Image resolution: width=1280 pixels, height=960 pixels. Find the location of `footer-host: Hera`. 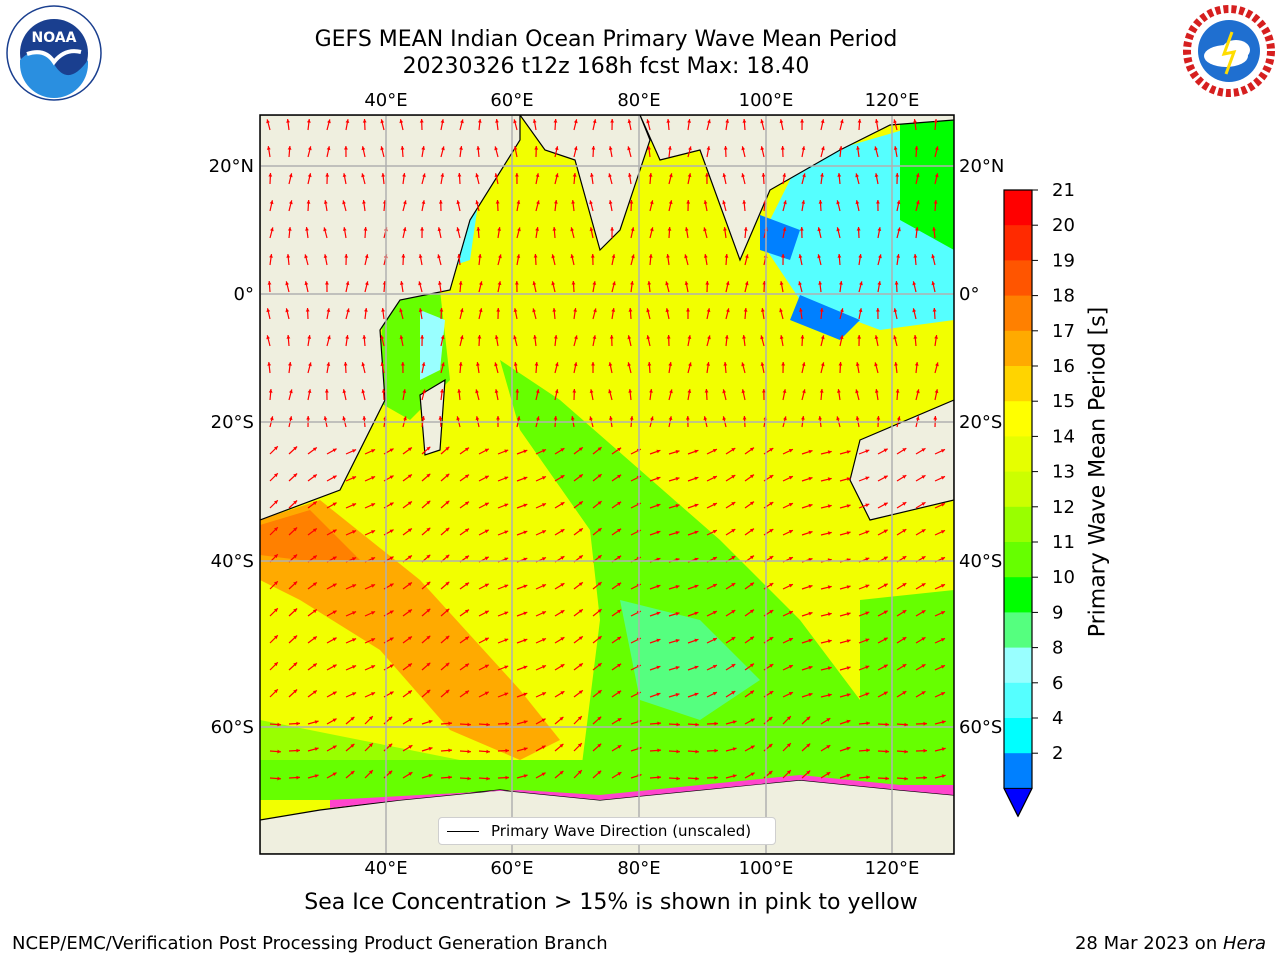

footer-host: Hera is located at coordinates (1244, 943).